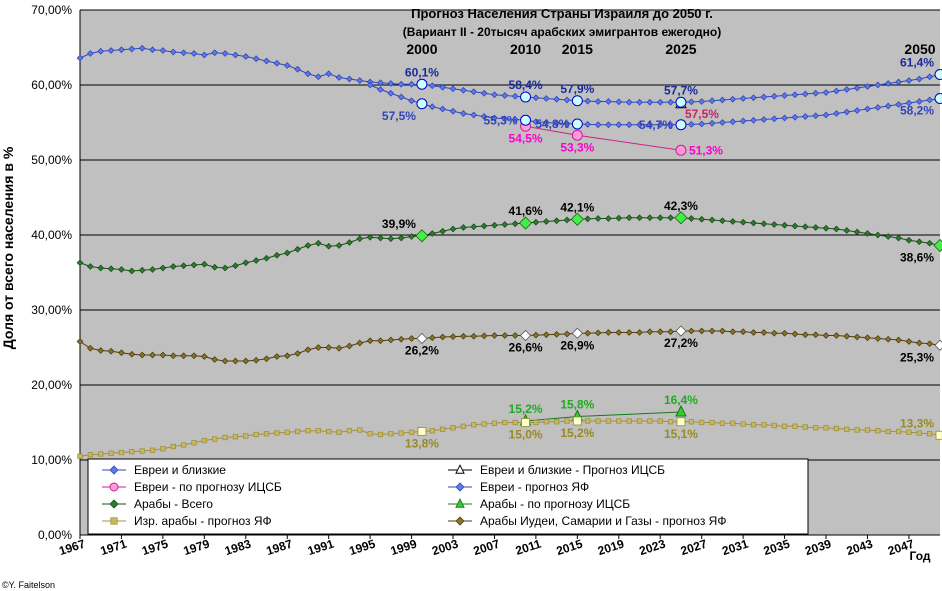  Describe the element at coordinates (680, 49) in the screenshot. I see `year-mark: 2025` at that location.